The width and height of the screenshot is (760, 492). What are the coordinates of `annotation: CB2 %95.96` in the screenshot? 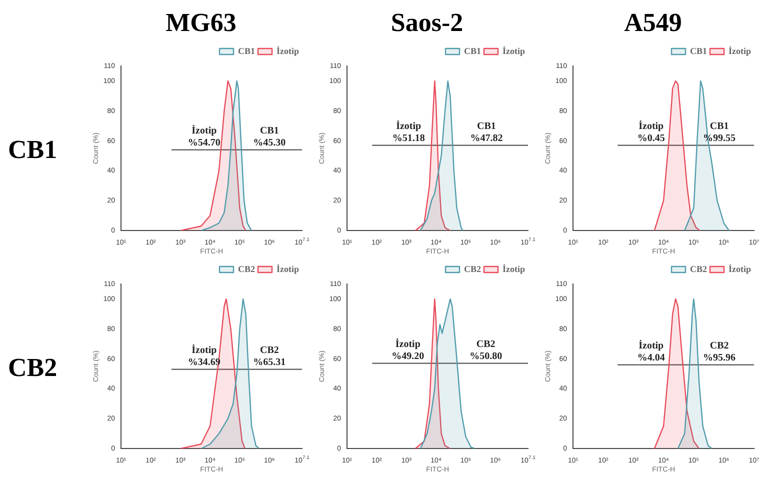 It's located at (719, 352).